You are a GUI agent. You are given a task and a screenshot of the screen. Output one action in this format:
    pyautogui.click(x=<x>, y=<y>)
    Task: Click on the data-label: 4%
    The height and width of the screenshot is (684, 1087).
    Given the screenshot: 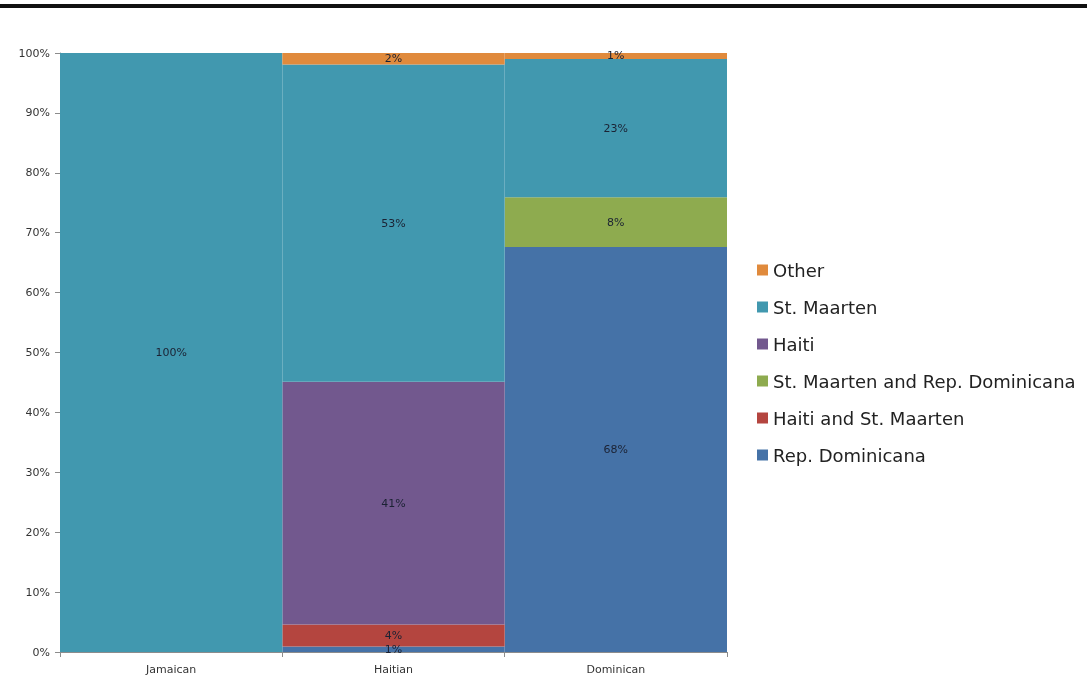 What is the action you would take?
    pyautogui.click(x=393, y=636)
    